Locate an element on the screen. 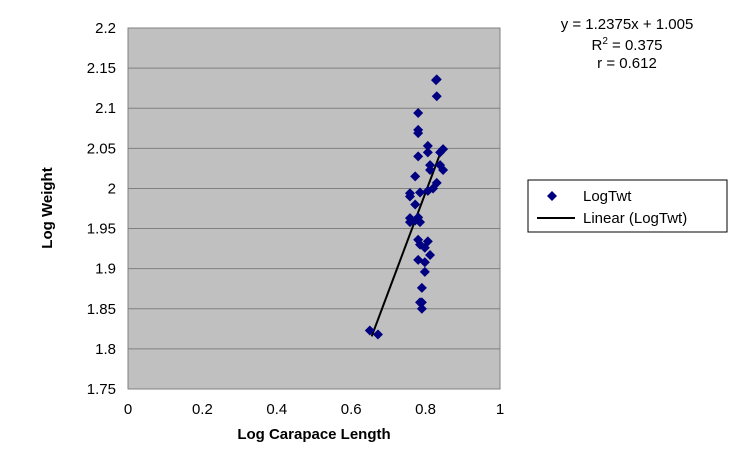  legend-label-linear: Linear (LogTwt) is located at coordinates (635, 218).